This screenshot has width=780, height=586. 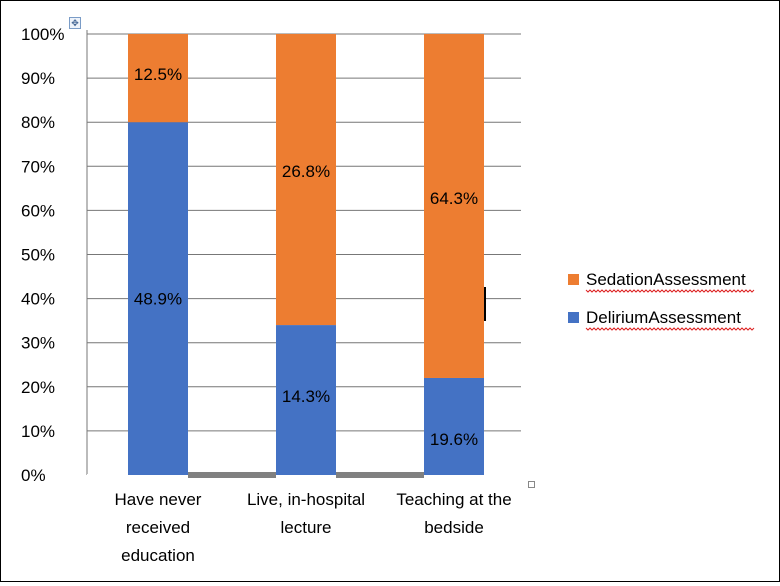 I want to click on legend-label: SedationAssessment, so click(x=666, y=279).